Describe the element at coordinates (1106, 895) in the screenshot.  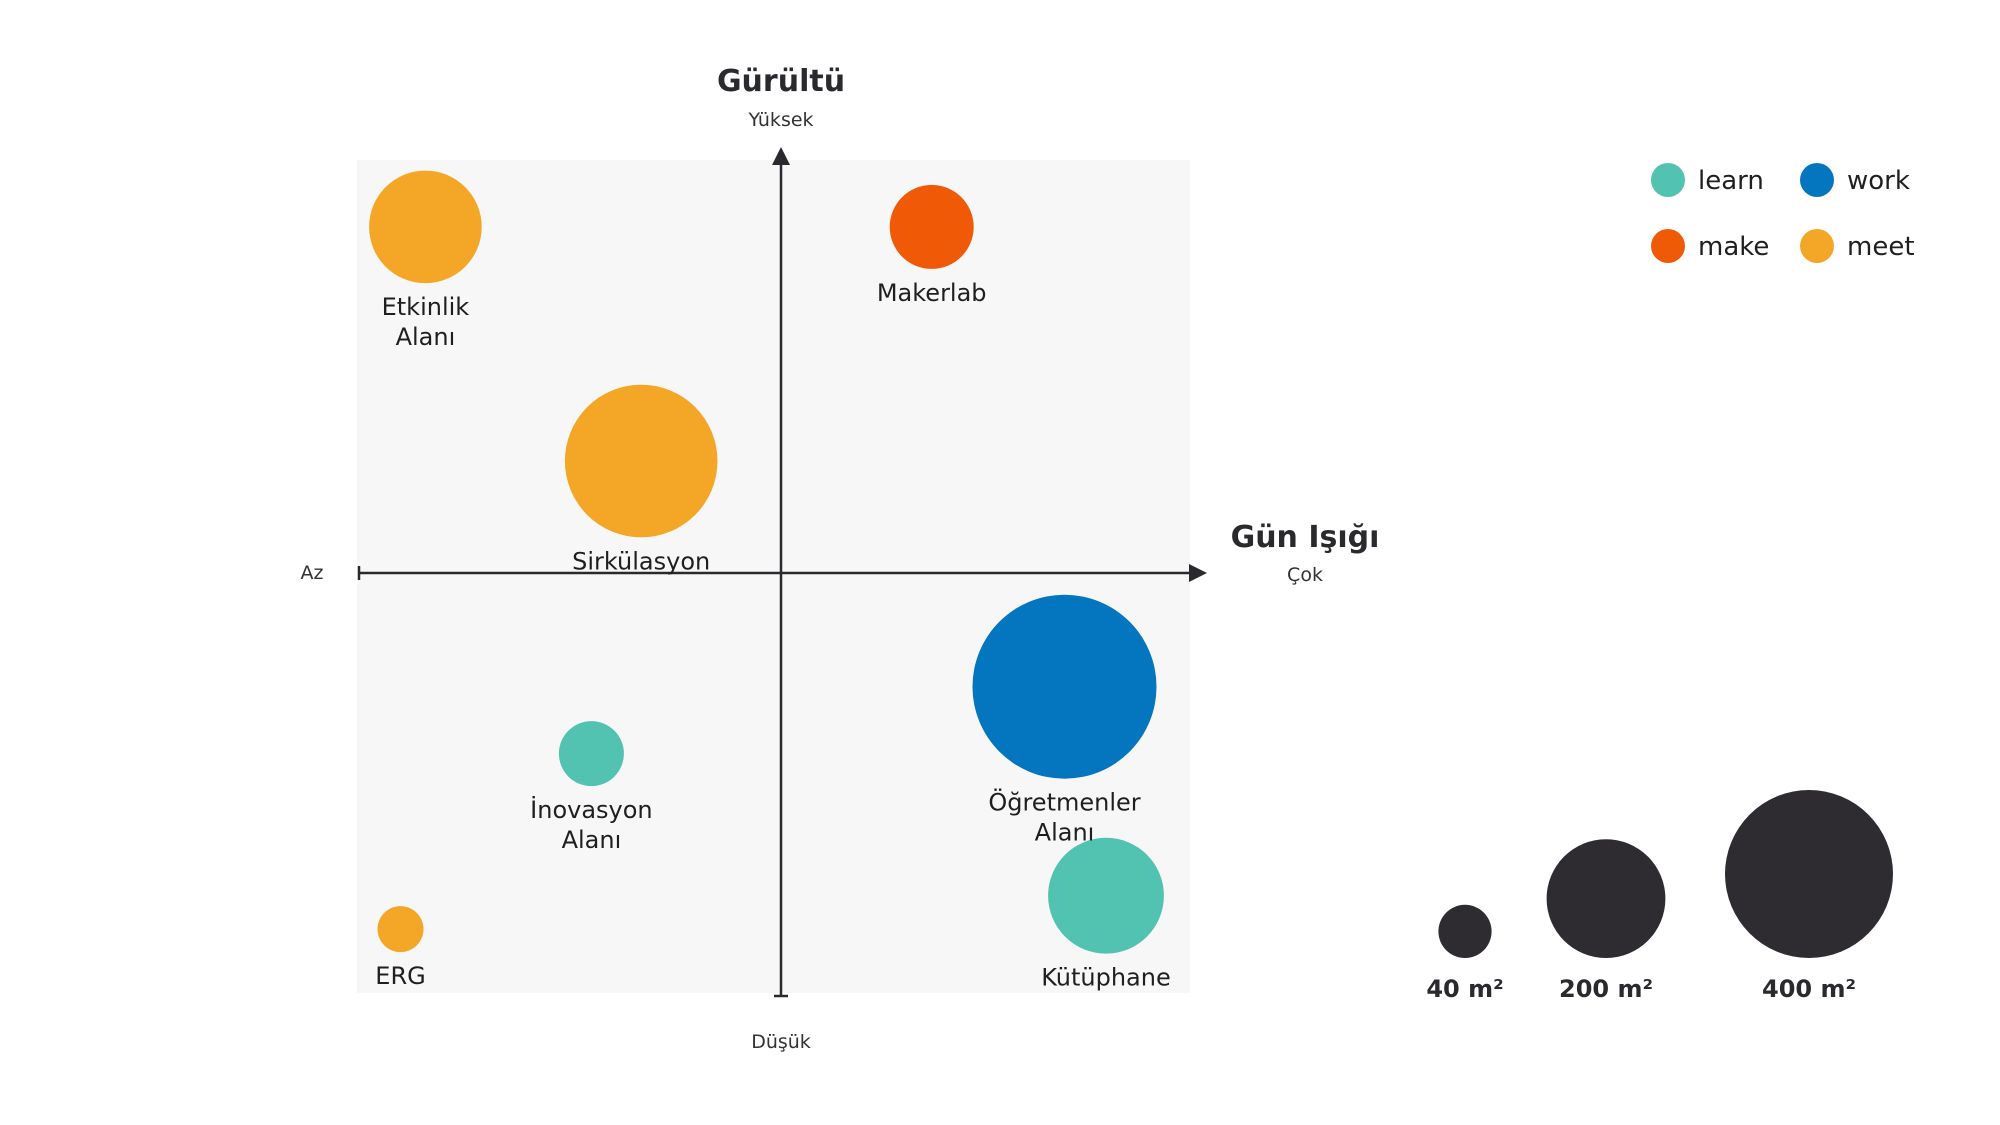
I see `bubble-kutuphane` at that location.